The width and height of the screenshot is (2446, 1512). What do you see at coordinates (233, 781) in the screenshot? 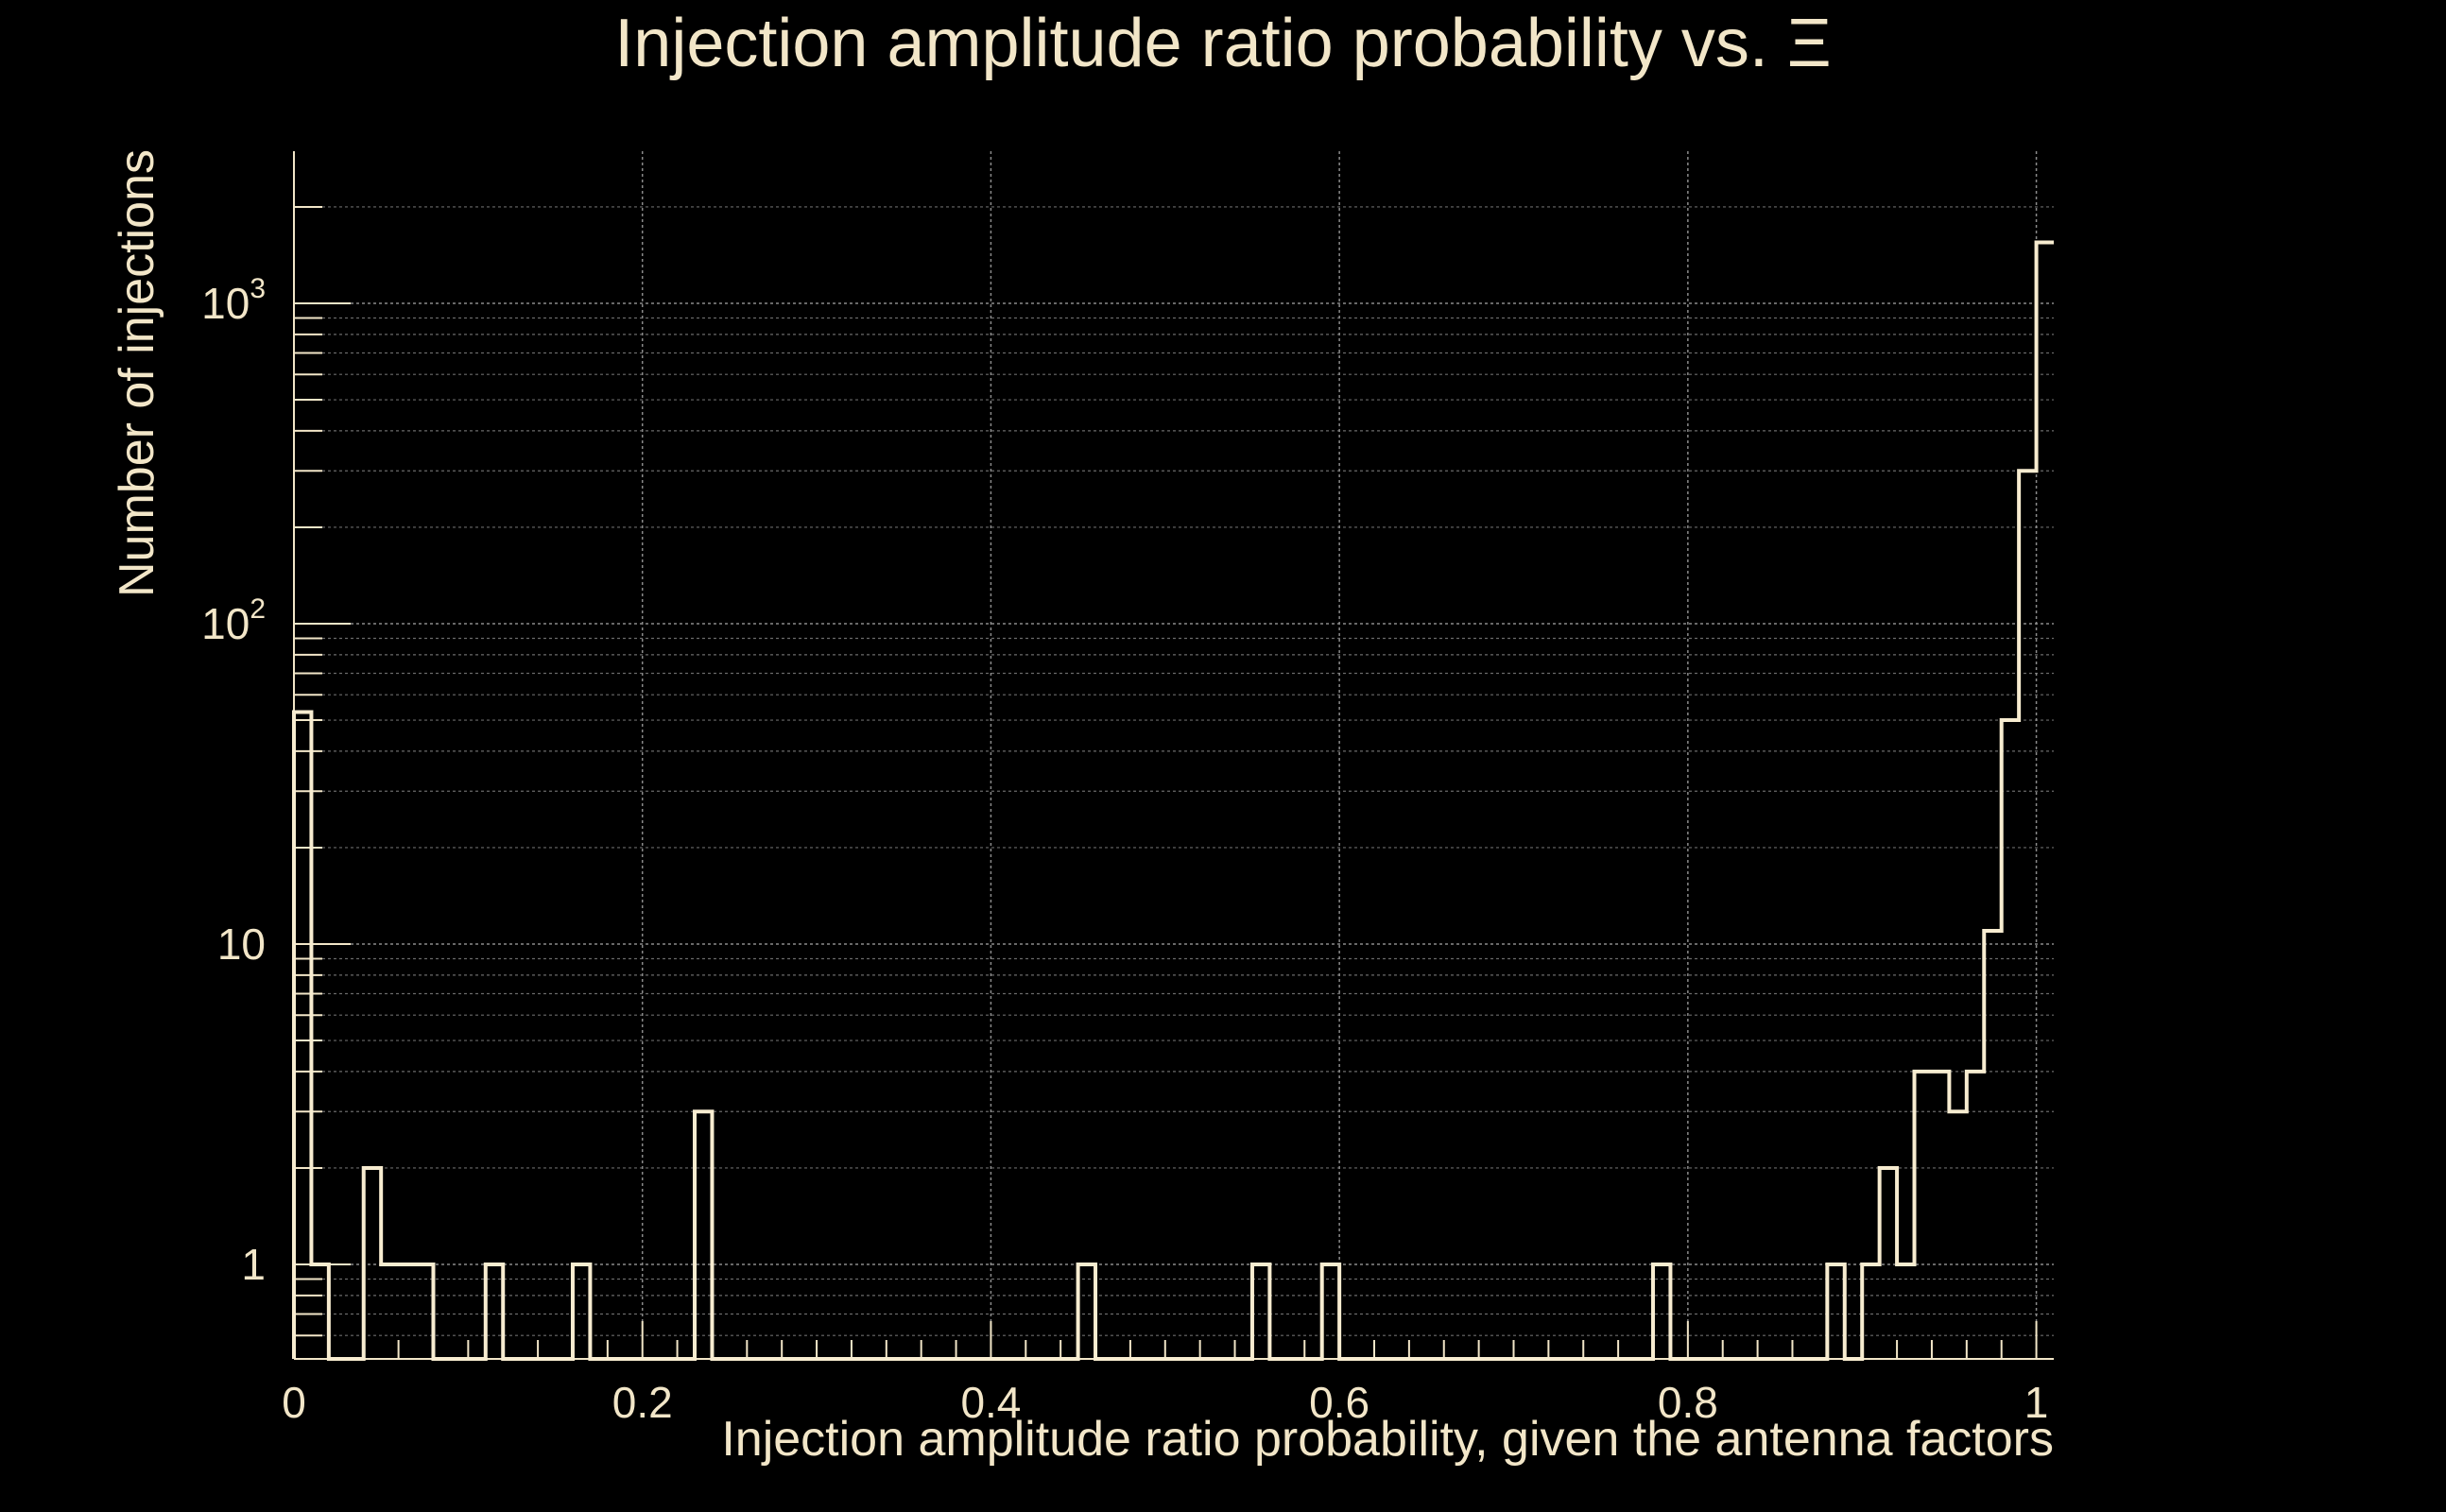
I see `y-axis-ticks: 1 10 10² 10³` at bounding box center [233, 781].